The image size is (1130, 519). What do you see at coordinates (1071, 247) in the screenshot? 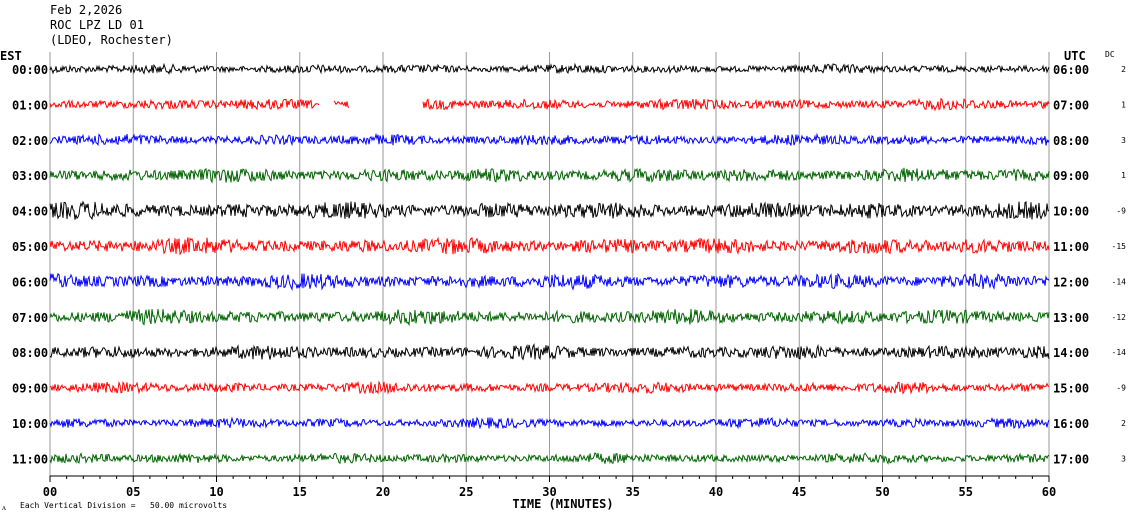
I see `utc-hour-label: 11:00` at bounding box center [1071, 247].